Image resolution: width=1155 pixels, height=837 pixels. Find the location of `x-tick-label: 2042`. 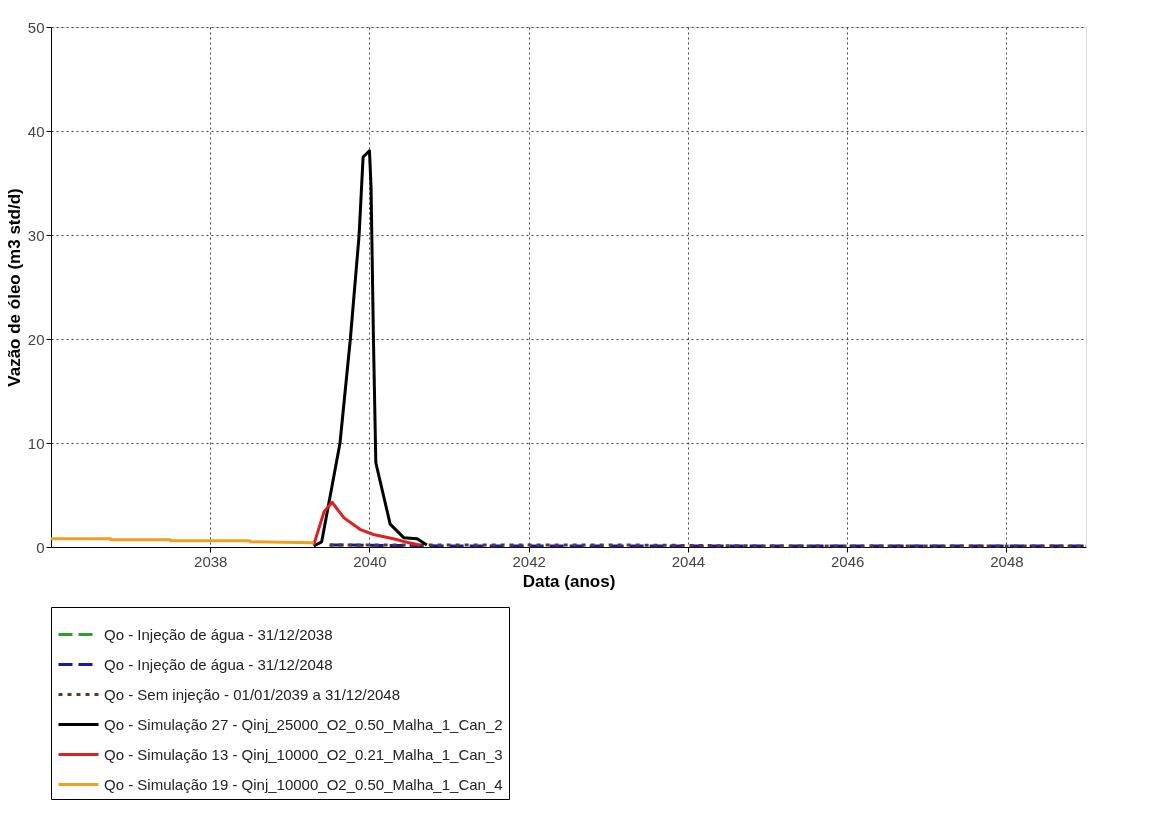

x-tick-label: 2042 is located at coordinates (529, 561).